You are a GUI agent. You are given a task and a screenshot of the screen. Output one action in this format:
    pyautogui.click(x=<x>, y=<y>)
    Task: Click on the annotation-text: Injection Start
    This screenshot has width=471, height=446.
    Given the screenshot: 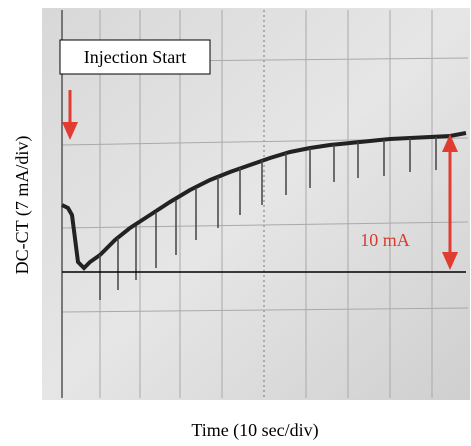 What is the action you would take?
    pyautogui.click(x=135, y=57)
    